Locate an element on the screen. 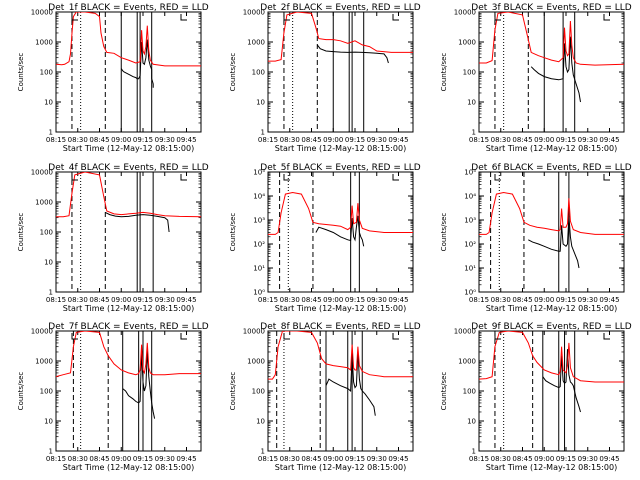 Image resolution: width=640 pixels, height=480 pixels. panel-title: Det_2f BLACK = Events, RED = LLD is located at coordinates (340, 8).